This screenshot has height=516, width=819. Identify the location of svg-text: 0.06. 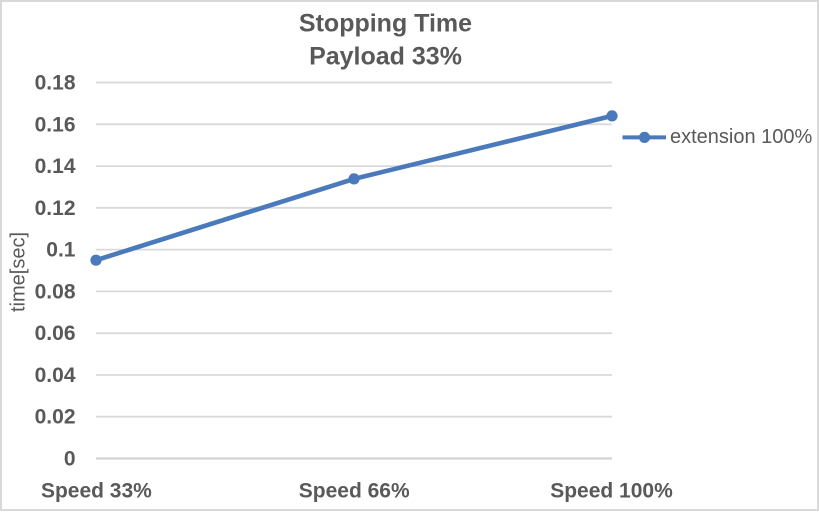
(55, 333).